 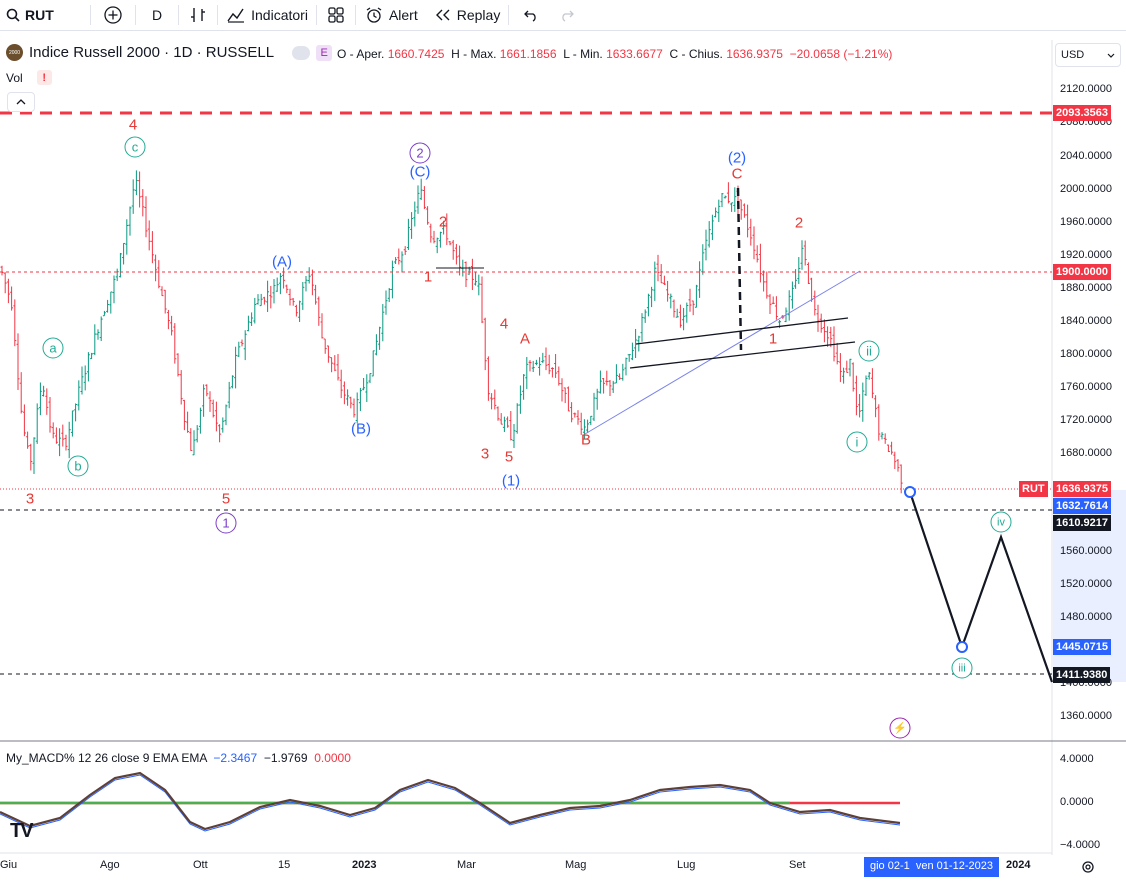 What do you see at coordinates (450, 801) in the screenshot?
I see `macd-pane` at bounding box center [450, 801].